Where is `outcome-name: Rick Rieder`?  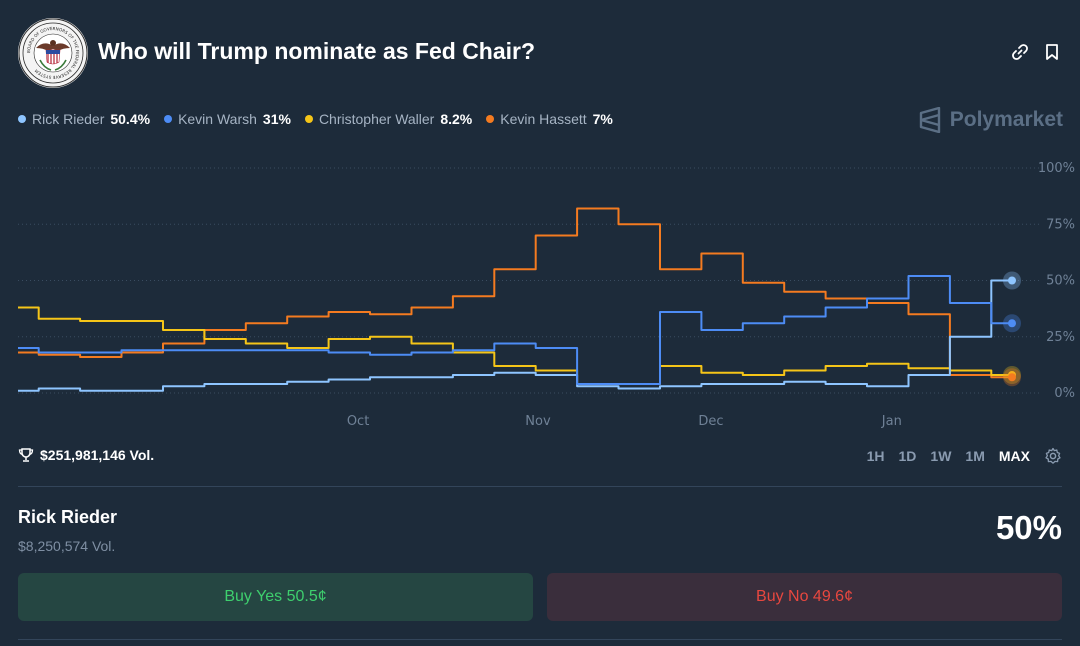 outcome-name: Rick Rieder is located at coordinates (68, 517).